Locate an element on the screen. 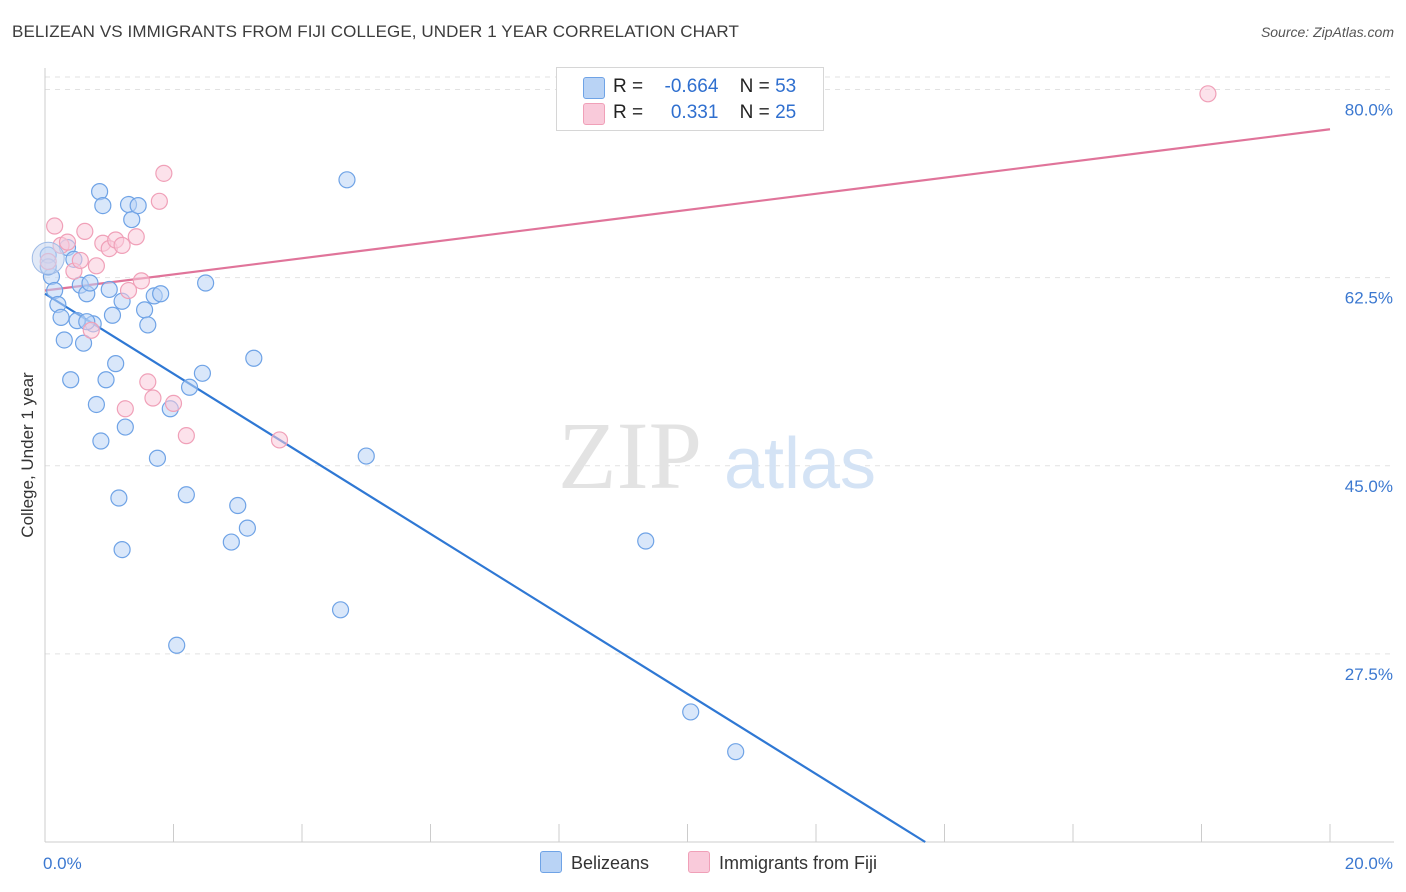 The image size is (1406, 892). bottom-legend-swatch-belizeans is located at coordinates (551, 862).